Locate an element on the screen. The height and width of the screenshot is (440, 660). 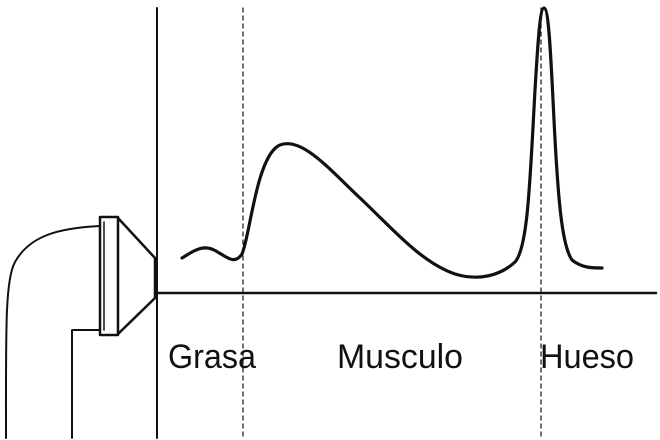
cable-lead is located at coordinates (86, 384).